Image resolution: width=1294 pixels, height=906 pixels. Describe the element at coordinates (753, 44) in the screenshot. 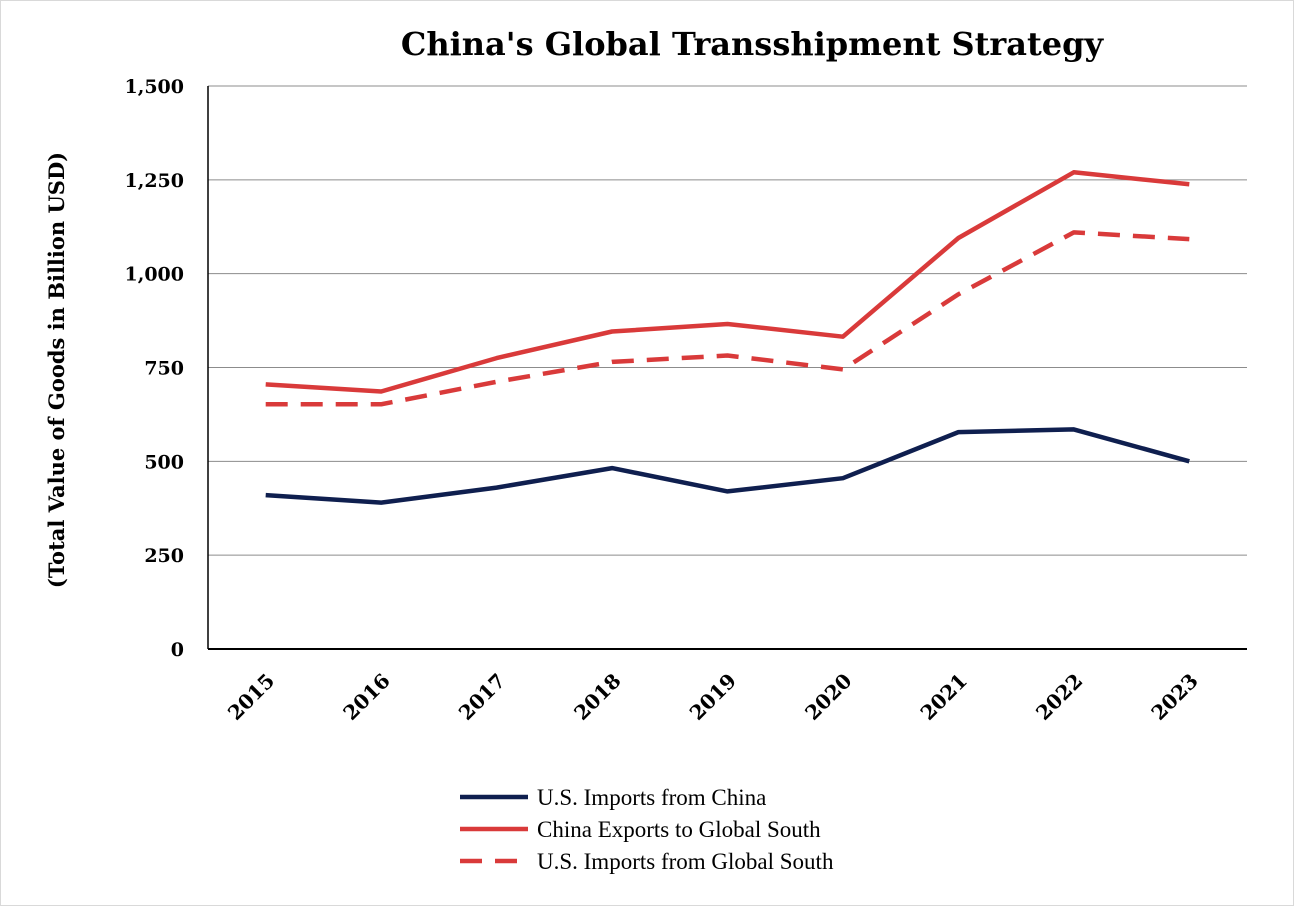

I see `chart-title: China's Global Transshipment Strategy` at that location.